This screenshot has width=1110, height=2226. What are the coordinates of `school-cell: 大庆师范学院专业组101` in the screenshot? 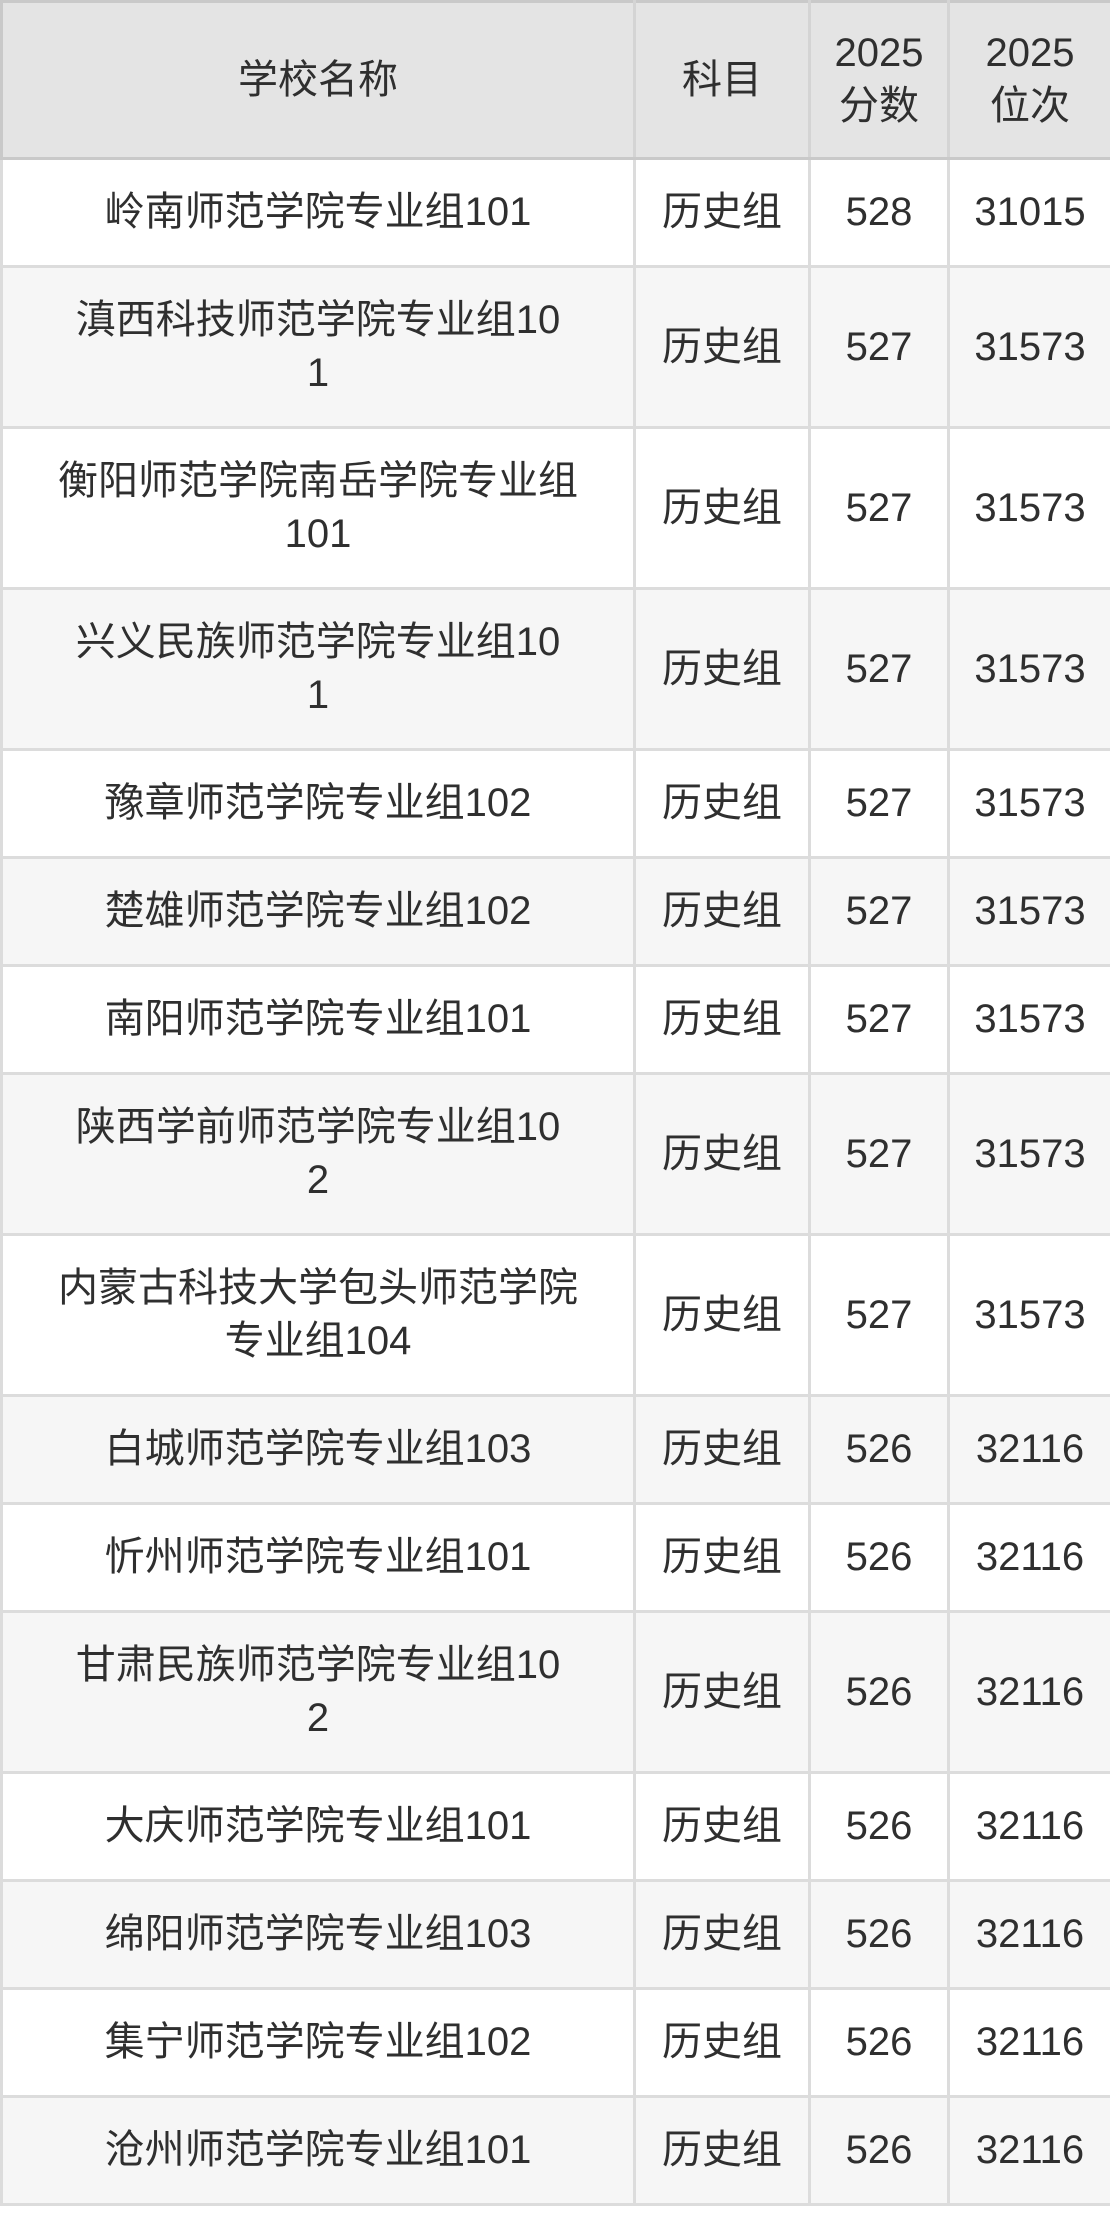 It's located at (318, 1826).